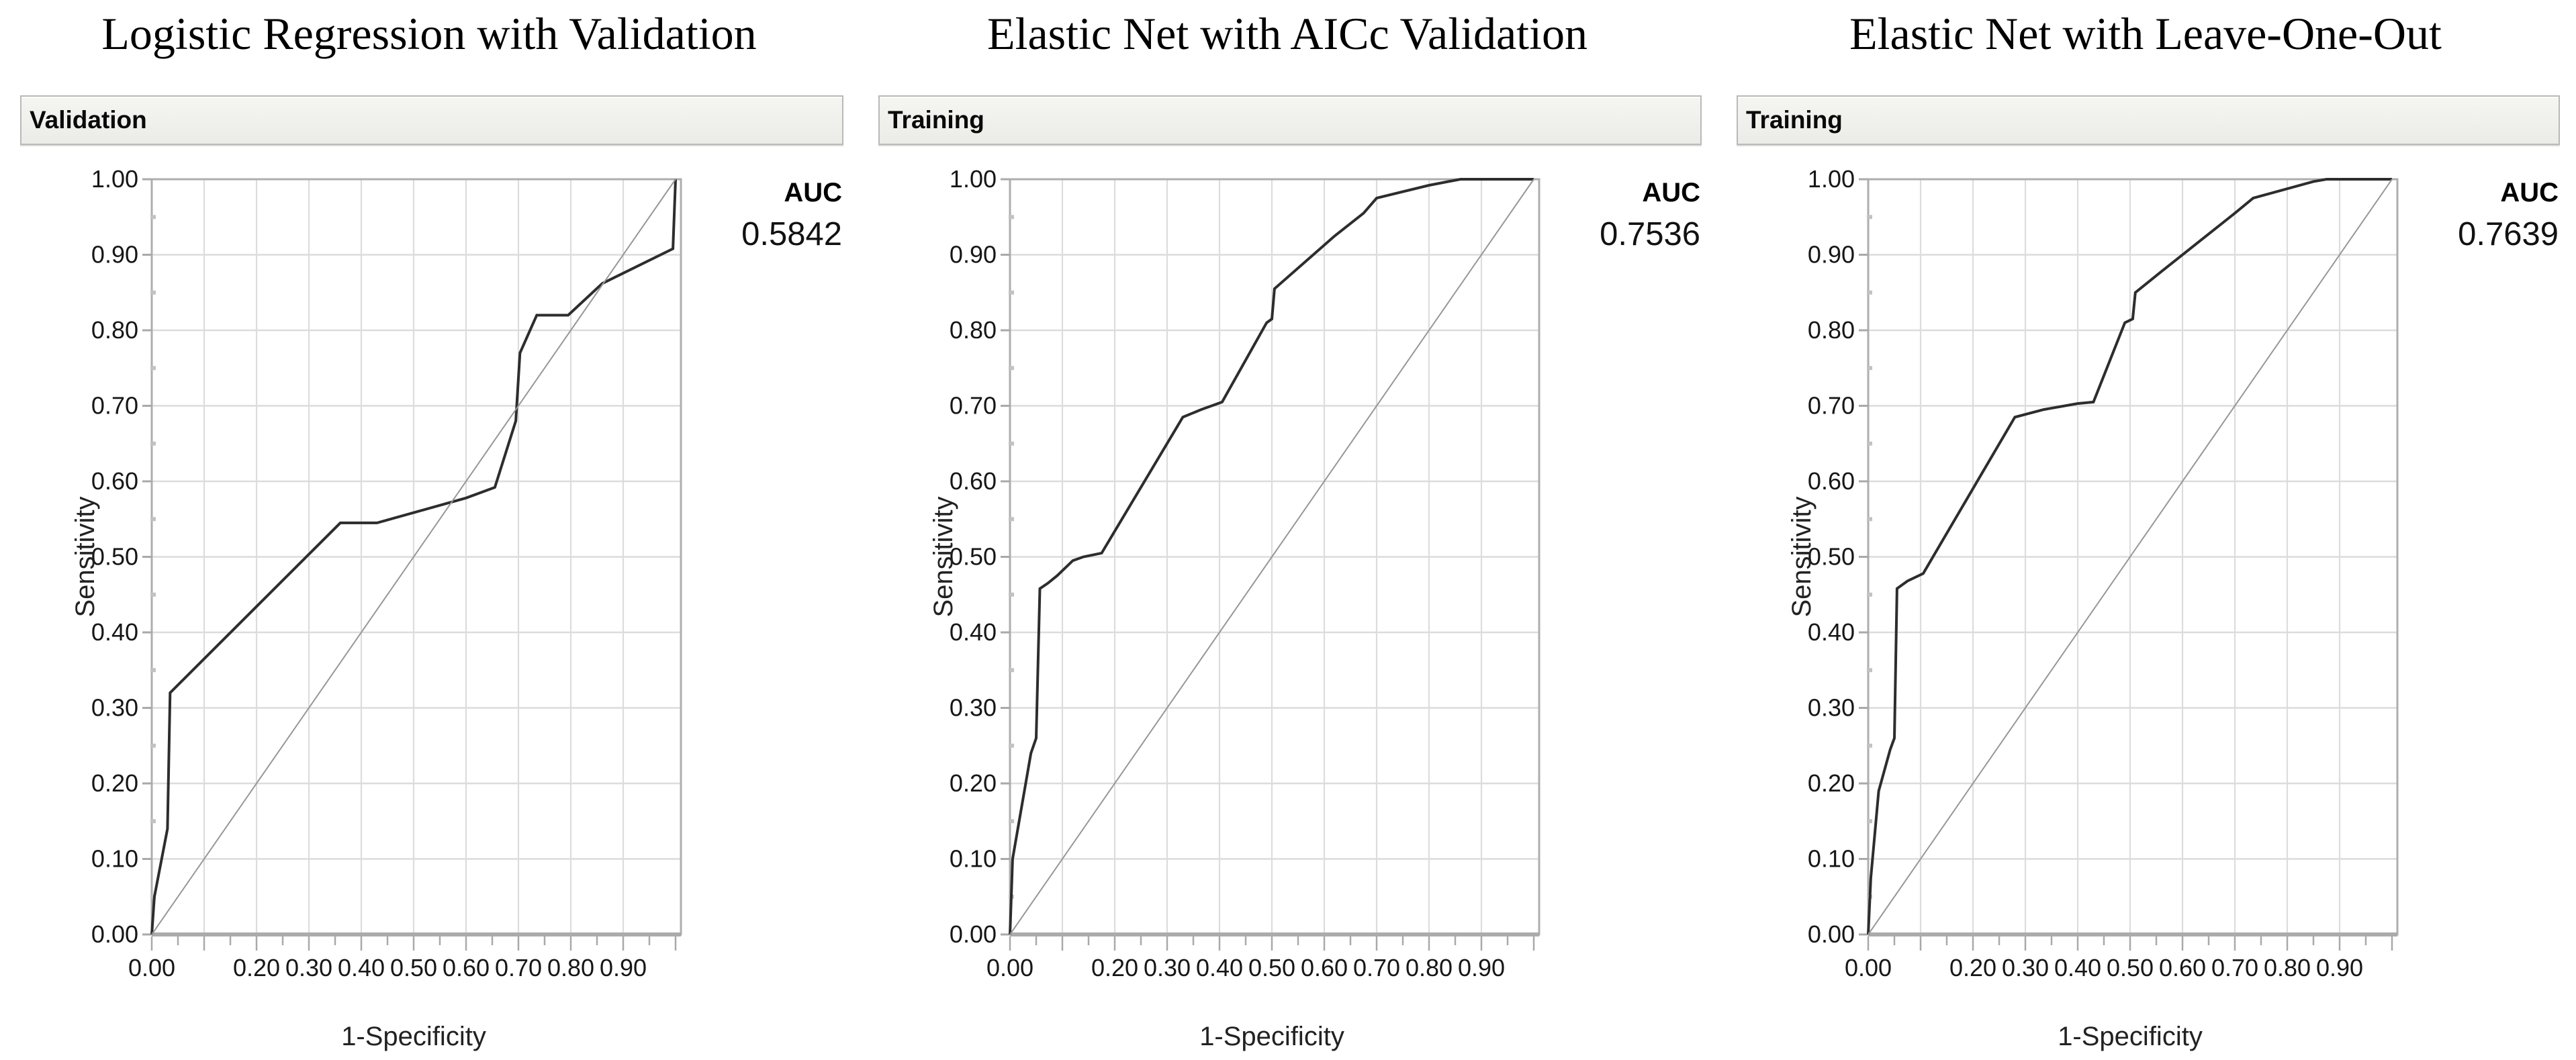 Image resolution: width=2576 pixels, height=1060 pixels. What do you see at coordinates (2145, 33) in the screenshot?
I see `panel-title: Elastic Net with Leave-One-Out` at bounding box center [2145, 33].